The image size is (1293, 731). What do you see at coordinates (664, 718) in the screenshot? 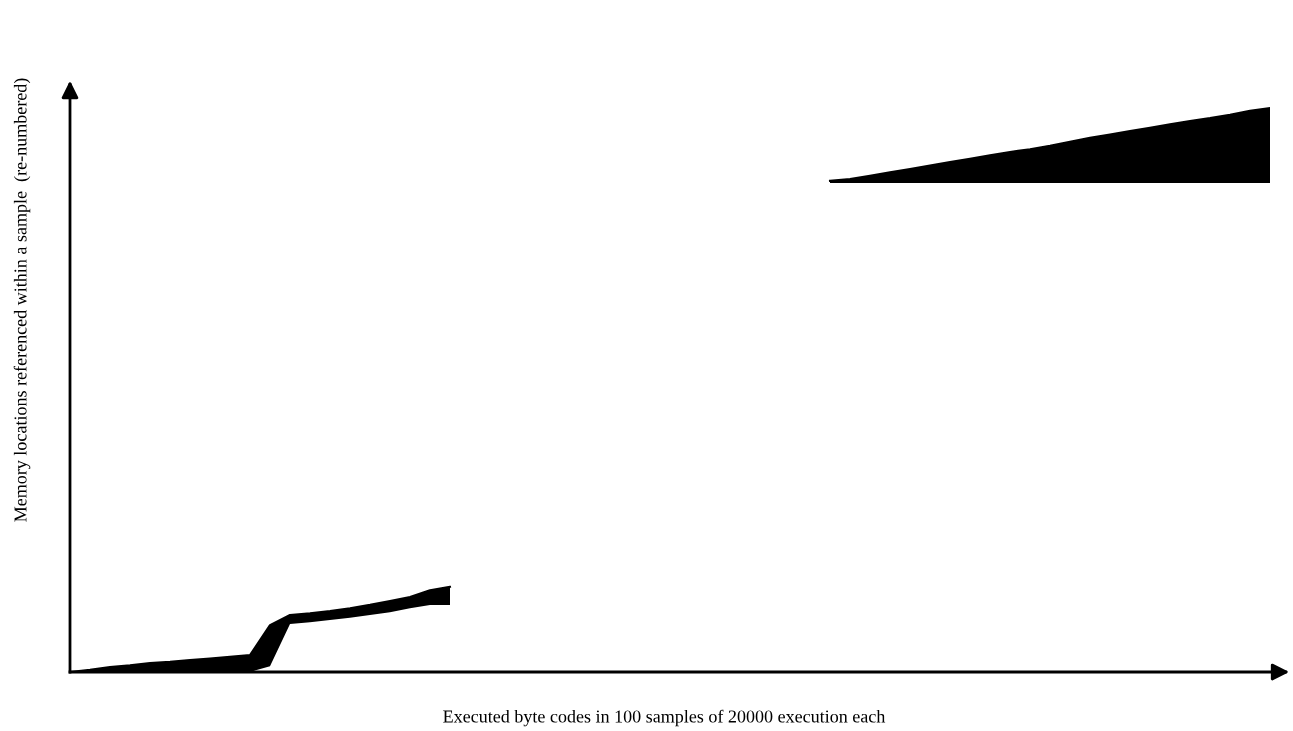
I see `x-axis-title: Executed byte codes in 100 samples of 20000 execution each` at bounding box center [664, 718].